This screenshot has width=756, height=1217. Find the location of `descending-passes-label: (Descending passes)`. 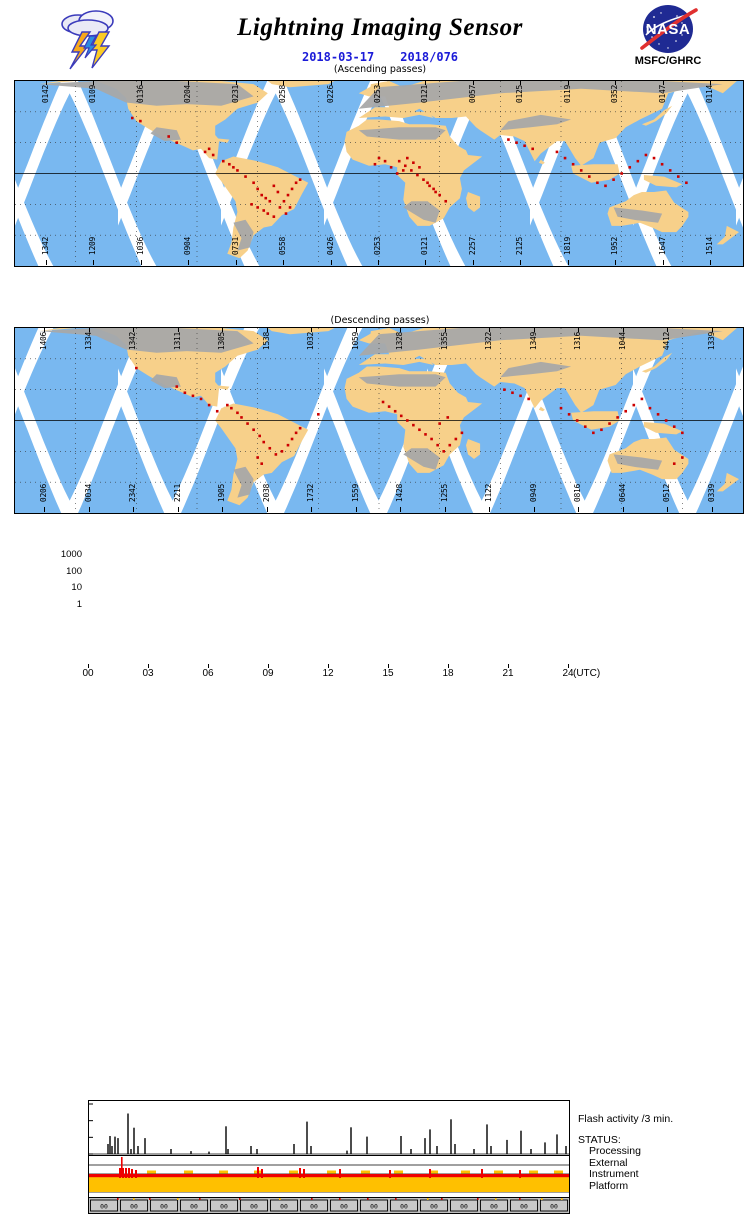

descending-passes-label: (Descending passes) is located at coordinates (380, 320).